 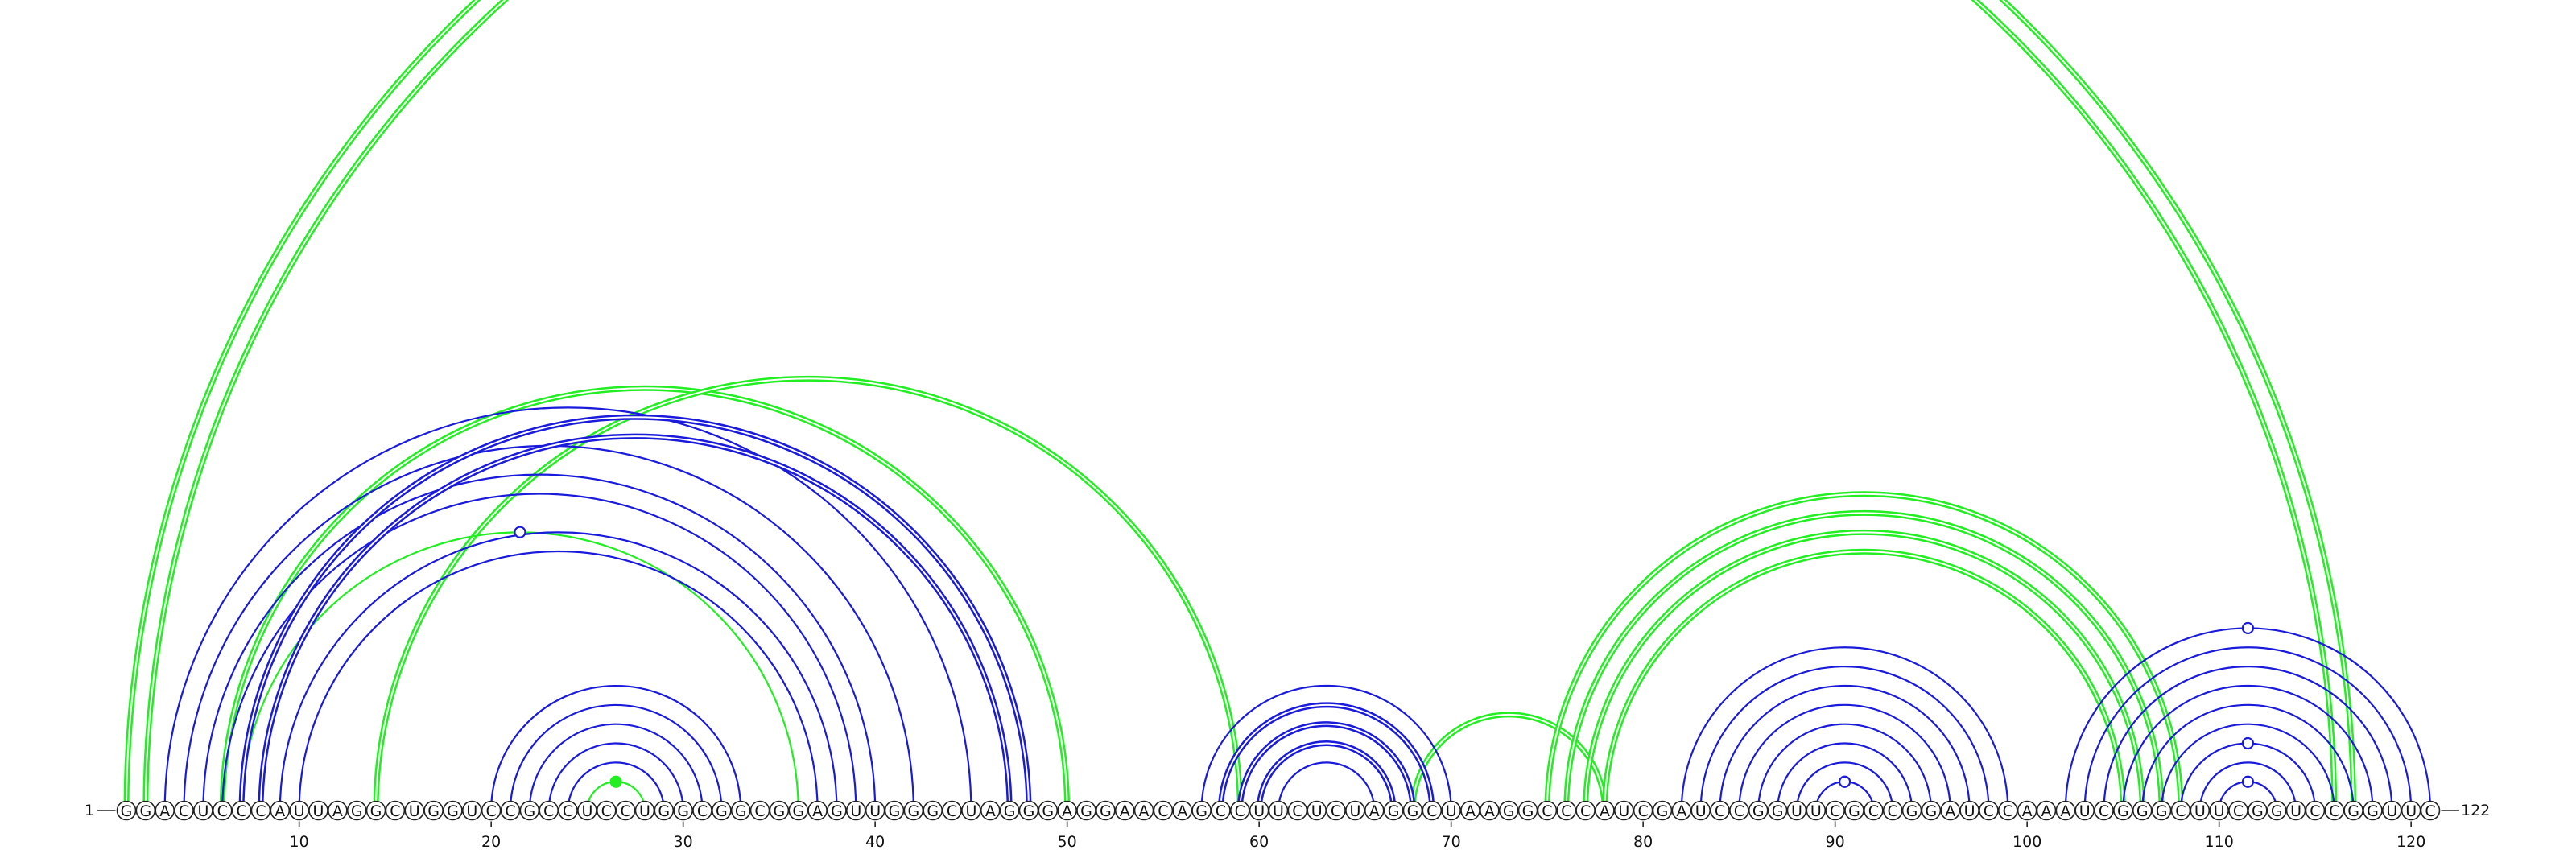 I want to click on tick-label: 40, so click(x=875, y=842).